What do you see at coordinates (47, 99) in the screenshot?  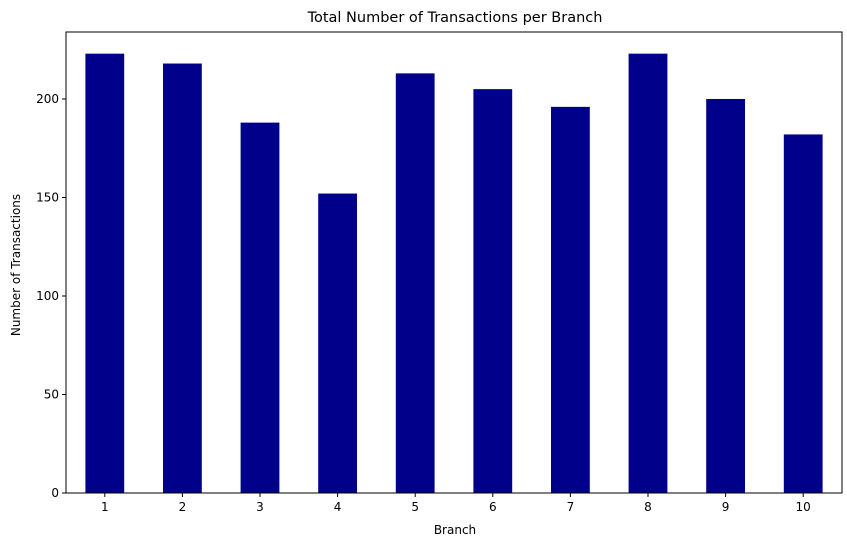 I see `y-tick-label: 200` at bounding box center [47, 99].